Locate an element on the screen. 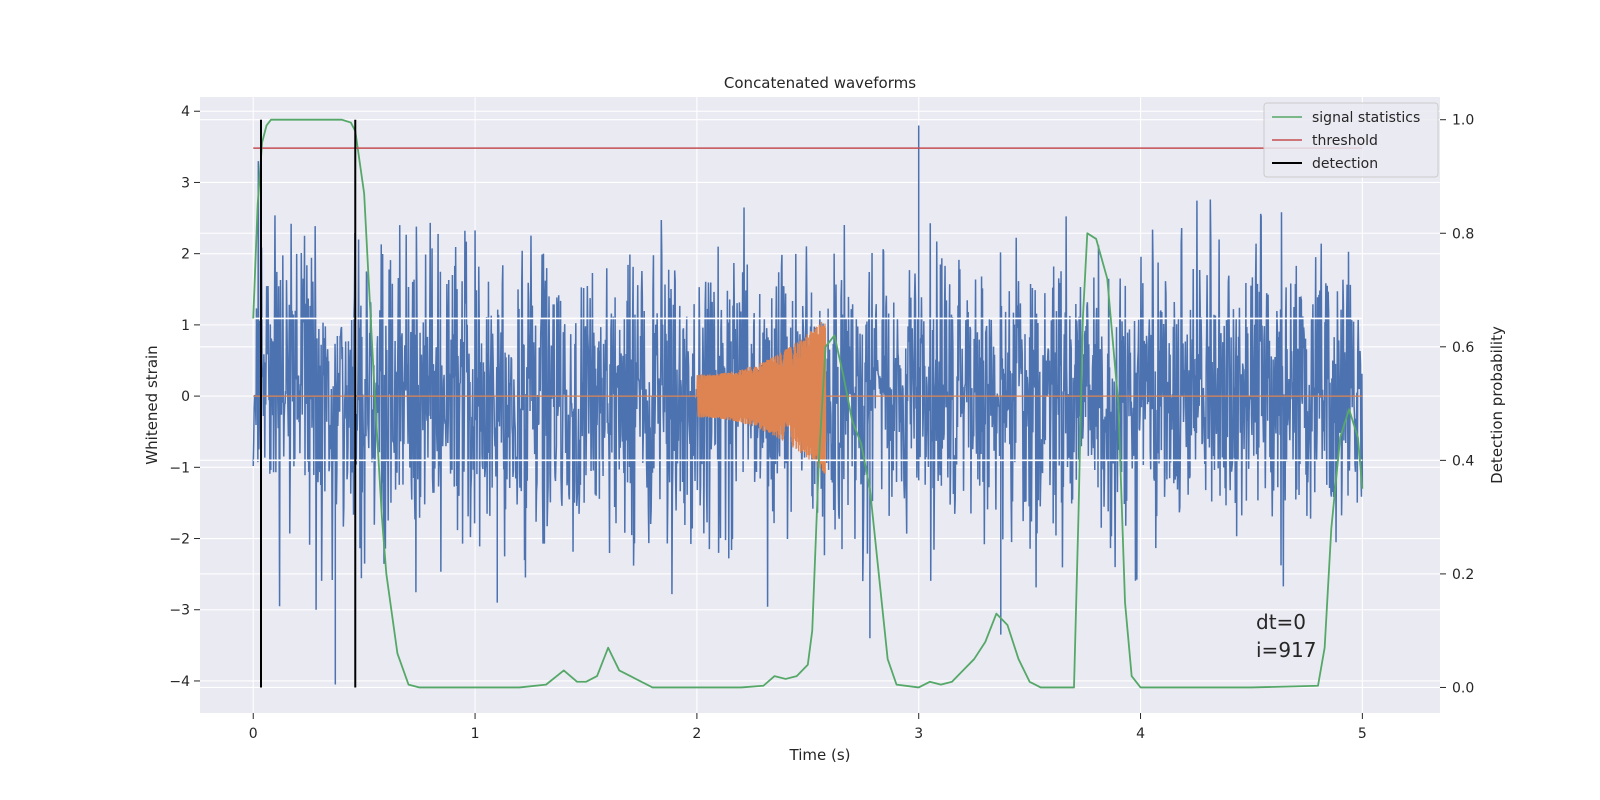 This screenshot has height=800, width=1600. y-tick-label-7: 3 is located at coordinates (185, 183).